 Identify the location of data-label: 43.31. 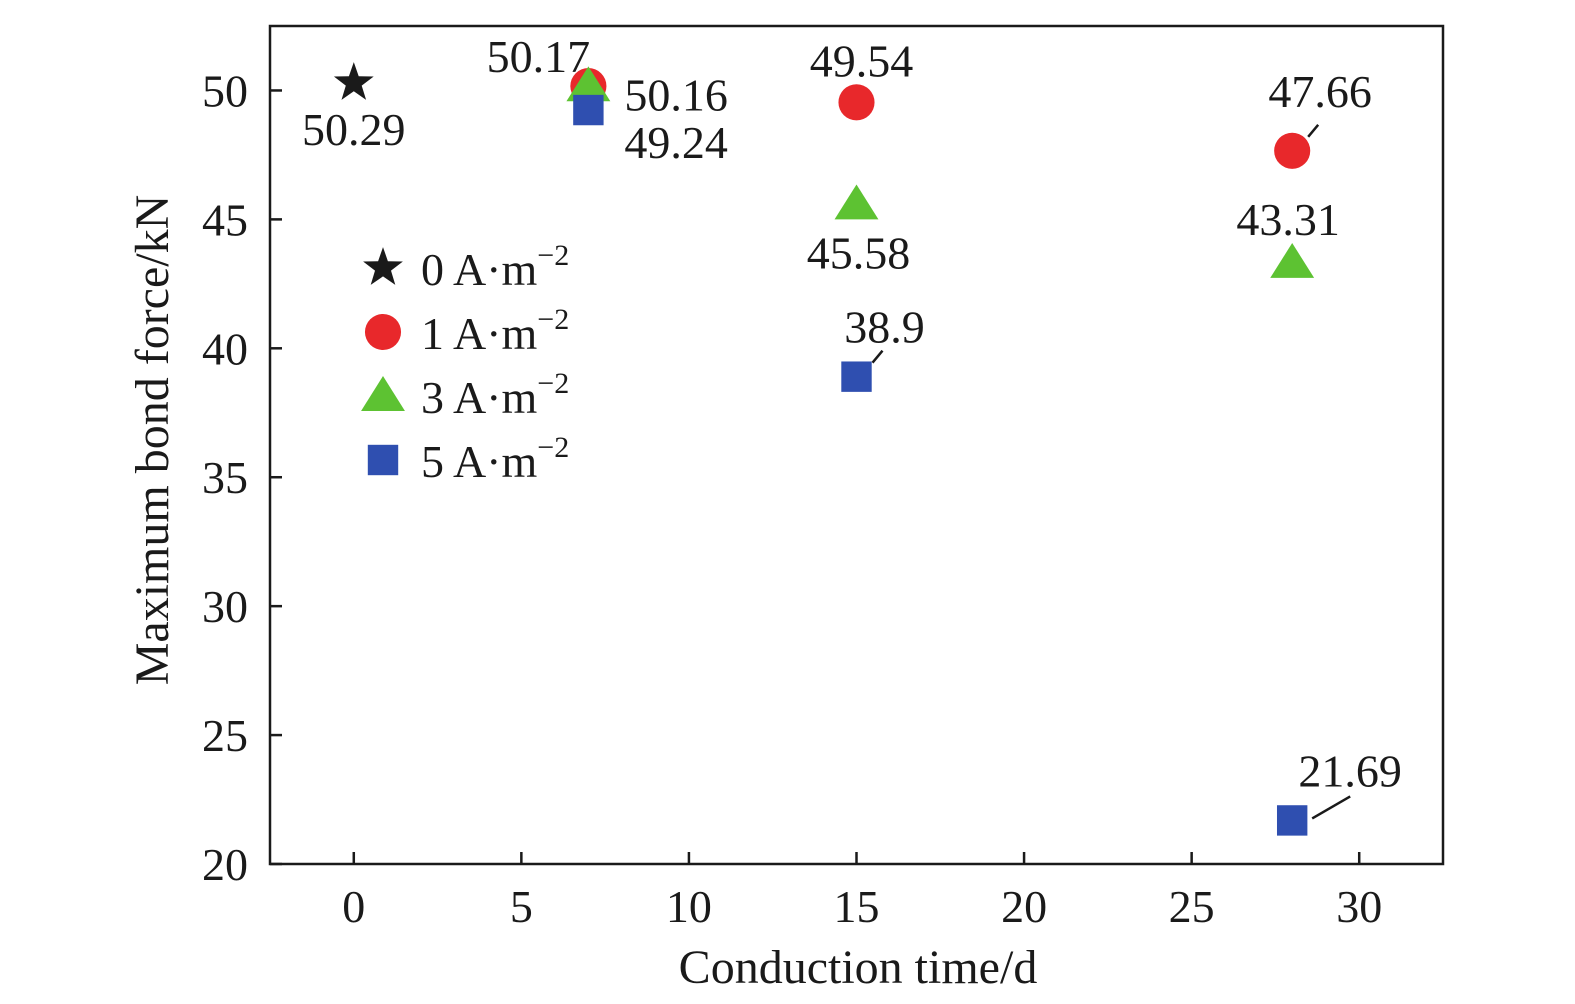
(1288, 219).